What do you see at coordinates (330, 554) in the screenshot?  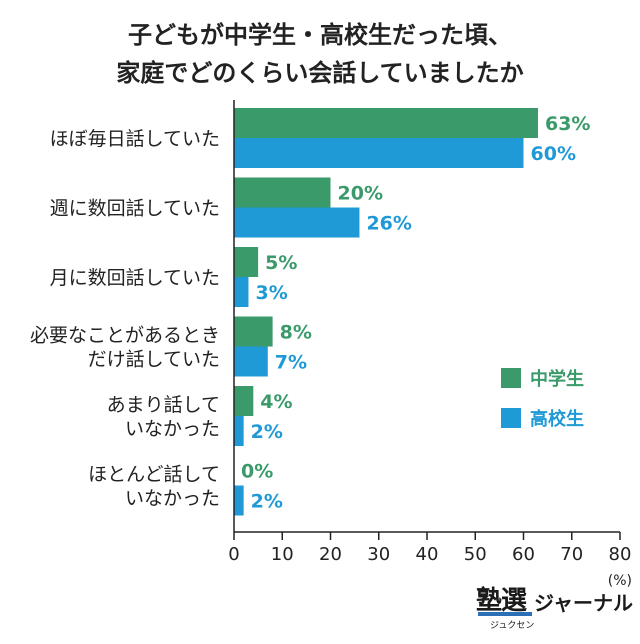 I see `x-tick-label: 20` at bounding box center [330, 554].